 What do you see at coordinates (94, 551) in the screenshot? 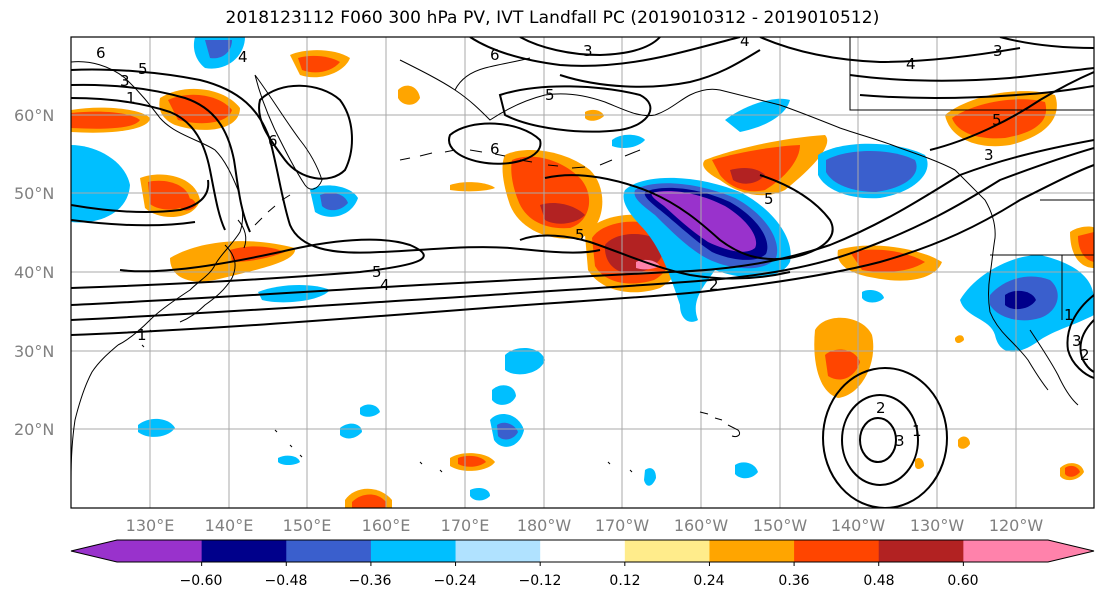
I see `colorbar-extend-low` at bounding box center [94, 551].